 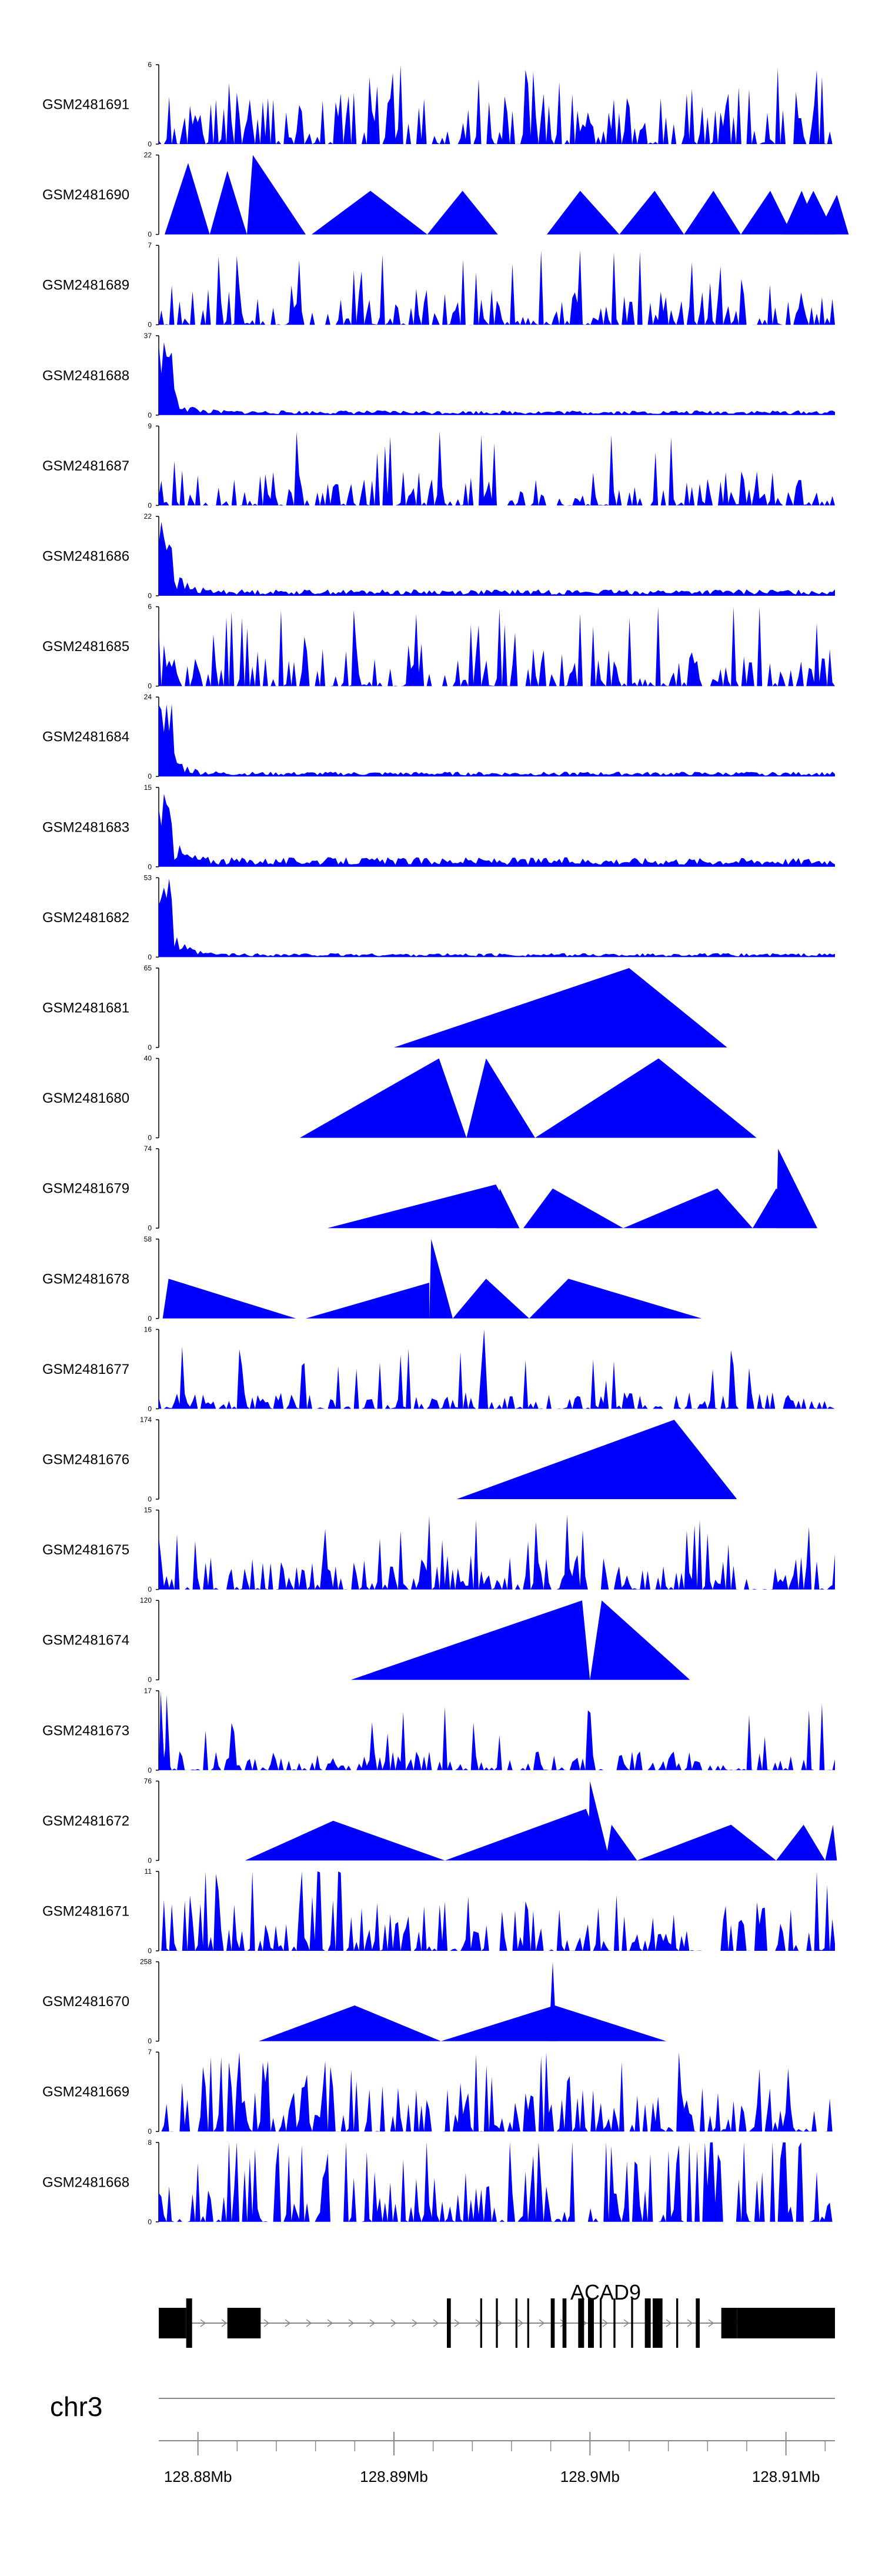 What do you see at coordinates (146, 1962) in the screenshot?
I see `y-max-label: 258` at bounding box center [146, 1962].